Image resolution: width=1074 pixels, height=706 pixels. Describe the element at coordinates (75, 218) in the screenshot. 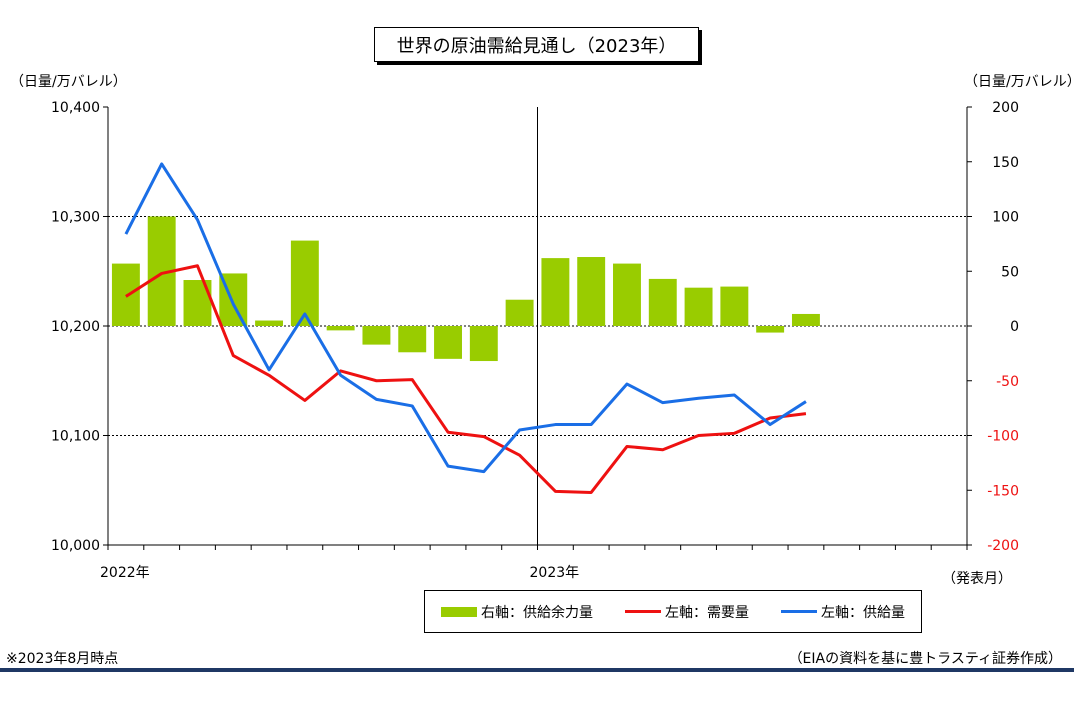

I see `left-tick-label-3: 10,300` at that location.